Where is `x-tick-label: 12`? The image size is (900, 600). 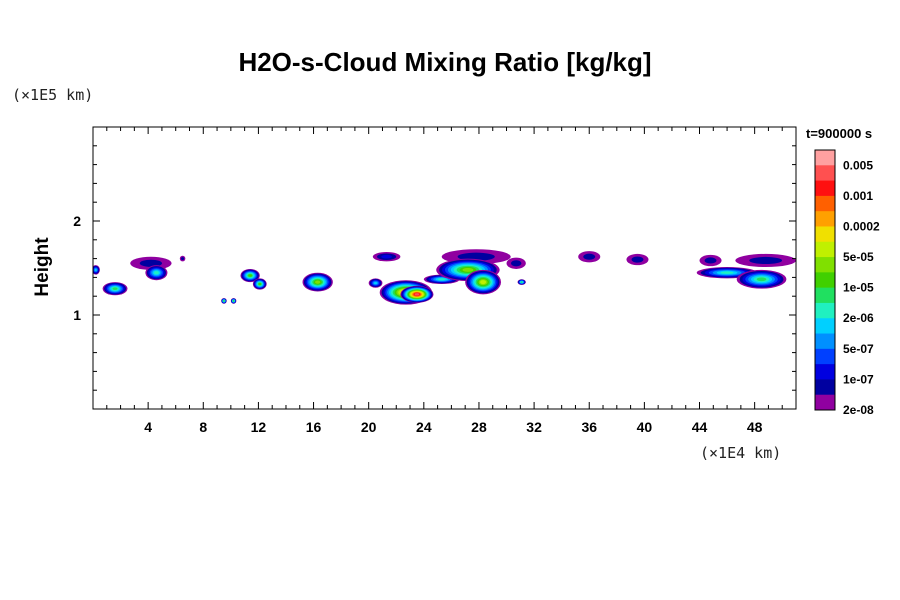
x-tick-label: 12 is located at coordinates (259, 427).